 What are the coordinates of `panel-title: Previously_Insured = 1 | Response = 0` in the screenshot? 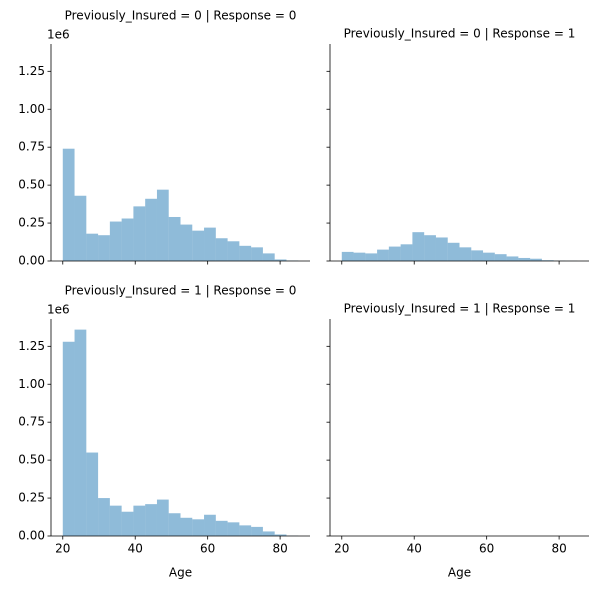 It's located at (181, 291).